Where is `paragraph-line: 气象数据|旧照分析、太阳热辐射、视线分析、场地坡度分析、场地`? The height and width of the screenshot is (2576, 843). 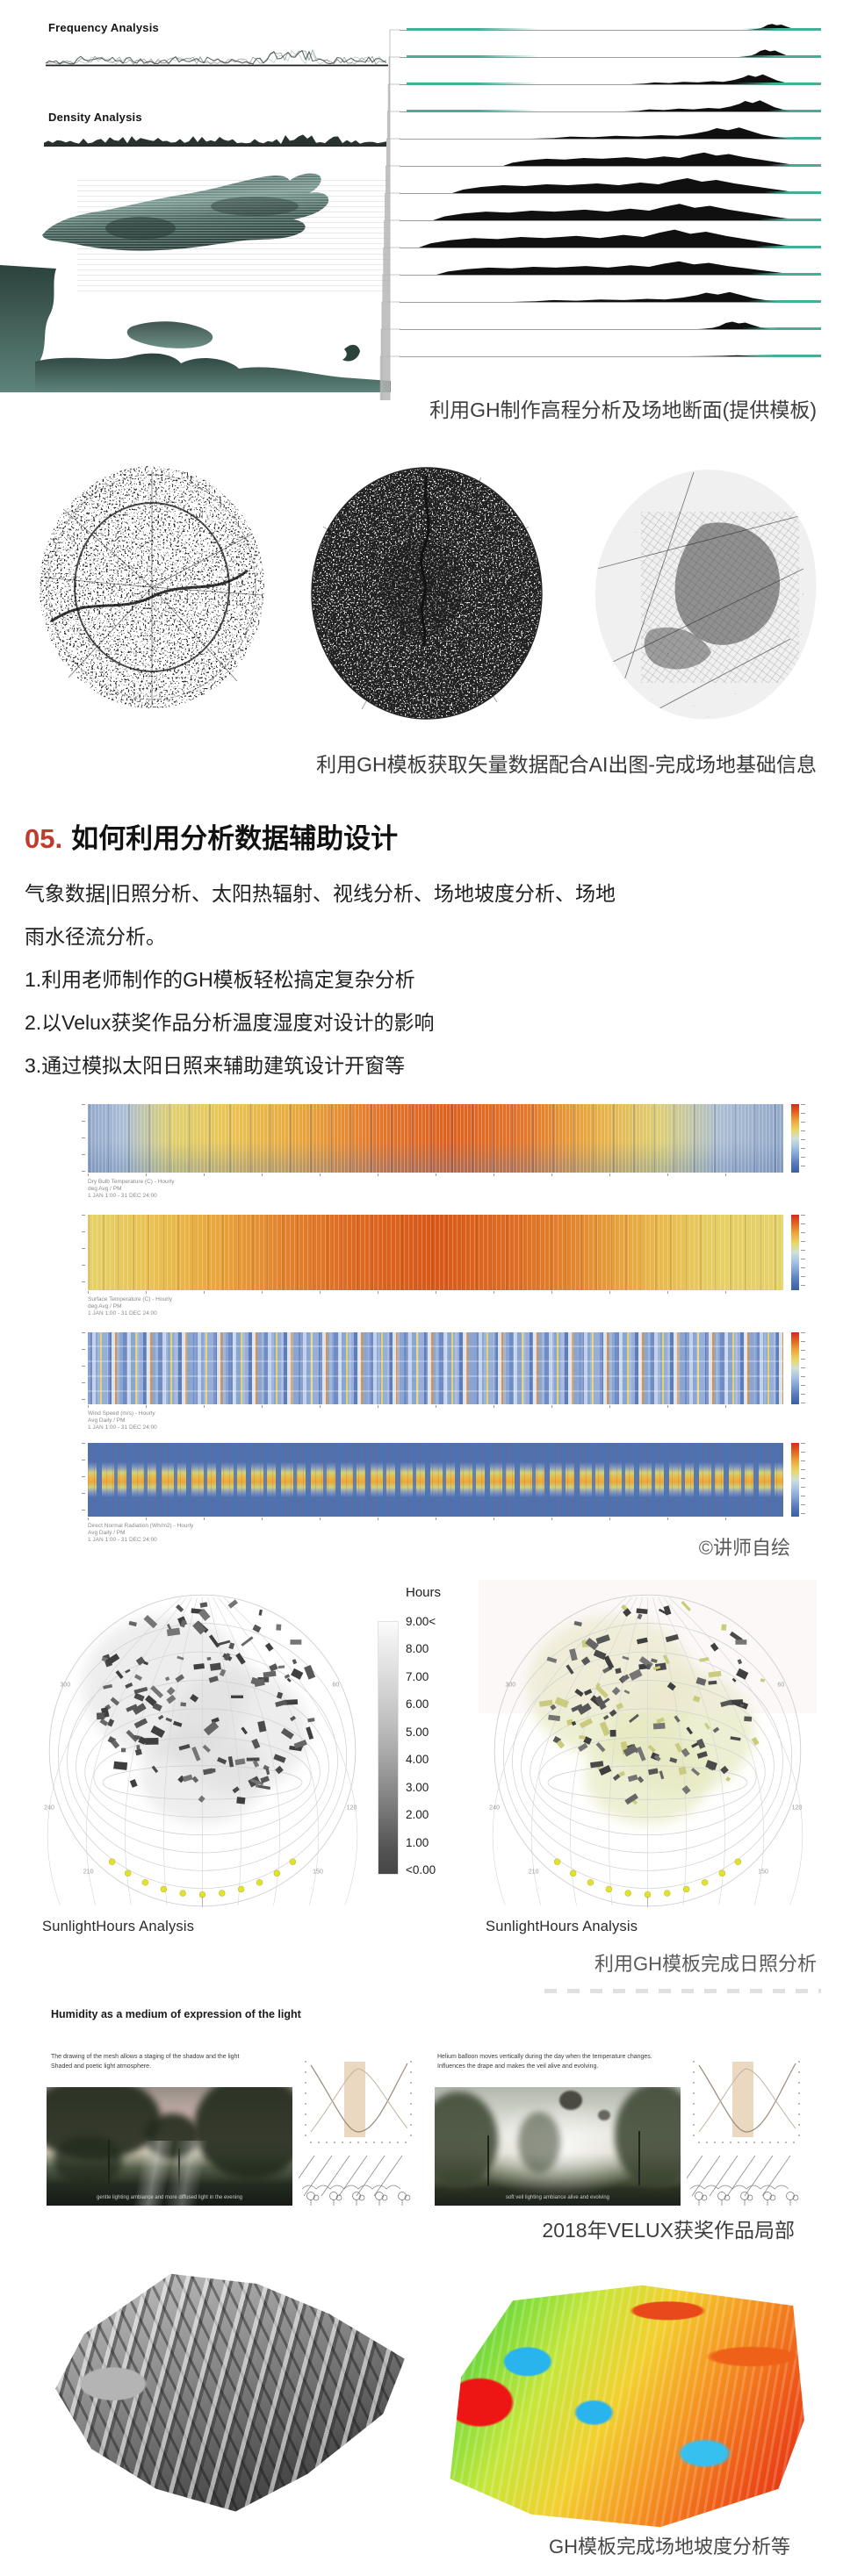
paragraph-line: 气象数据|旧照分析、太阳热辐射、视线分析、场地坡度分析、场地 is located at coordinates (321, 893).